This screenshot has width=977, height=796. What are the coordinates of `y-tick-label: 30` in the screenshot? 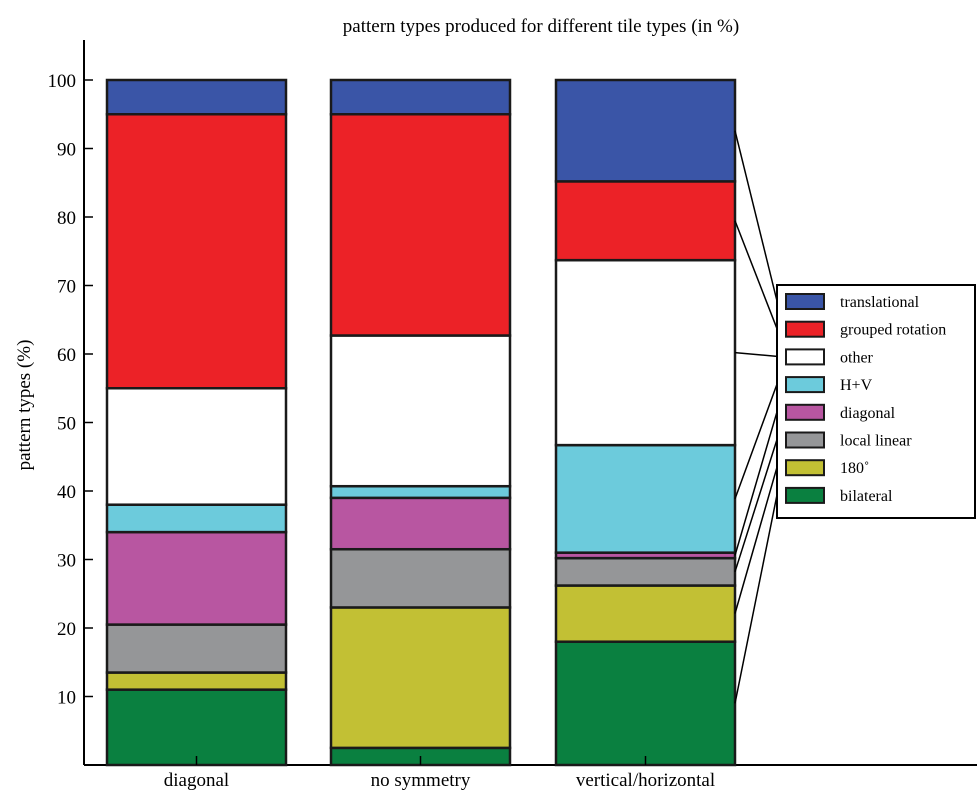 It's located at (66, 561).